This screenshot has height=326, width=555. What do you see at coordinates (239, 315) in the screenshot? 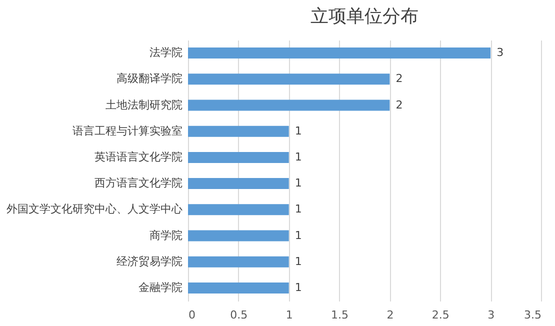
I see `x-tick-label: 0.5` at bounding box center [239, 315].